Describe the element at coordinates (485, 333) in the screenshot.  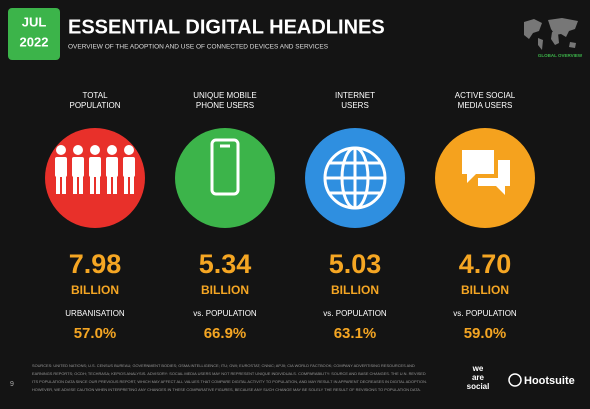
I see `sub-value: 59.0%` at that location.